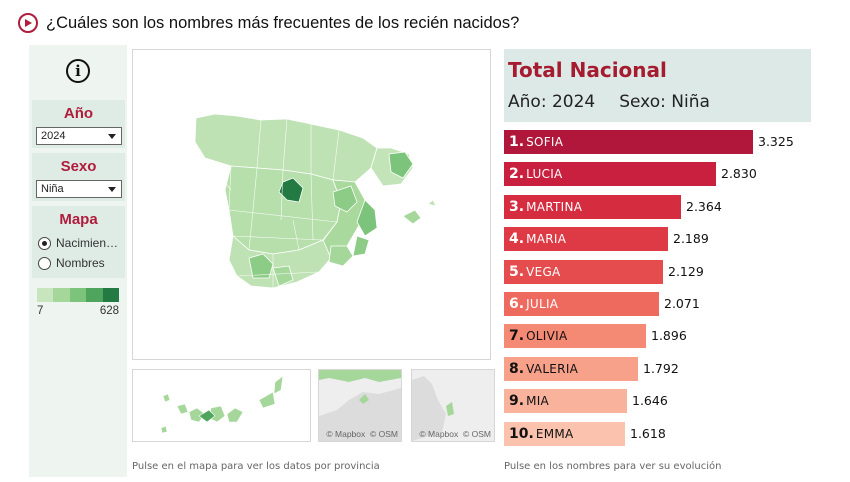 Image resolution: width=850 pixels, height=482 pixels. What do you see at coordinates (78, 113) in the screenshot?
I see `year-filter-title: Año` at bounding box center [78, 113].